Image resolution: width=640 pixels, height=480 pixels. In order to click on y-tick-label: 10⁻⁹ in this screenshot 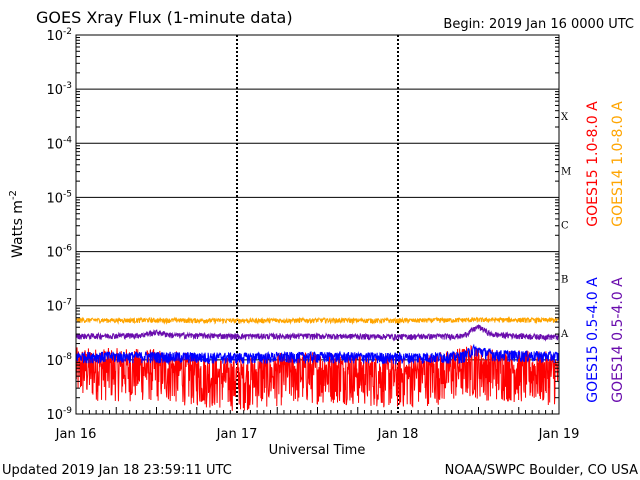, I will do `click(59, 414)`.